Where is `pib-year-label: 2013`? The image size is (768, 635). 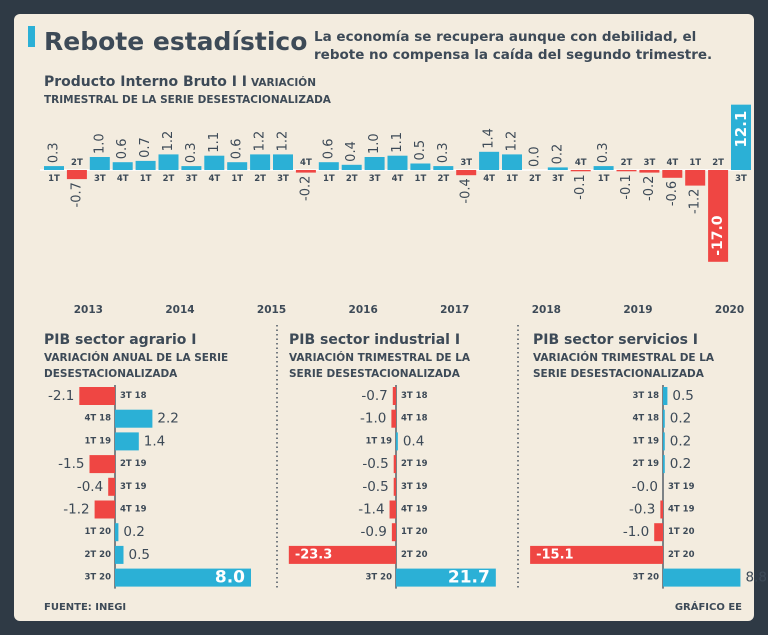 pib-year-label: 2013 is located at coordinates (88, 310).